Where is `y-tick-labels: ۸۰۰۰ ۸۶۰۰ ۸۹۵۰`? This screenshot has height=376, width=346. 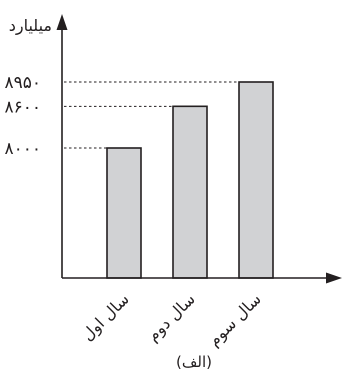 y-tick-labels: ۸۰۰۰ ۸۶۰۰ ۸۹۵۰ is located at coordinates (22, 116).